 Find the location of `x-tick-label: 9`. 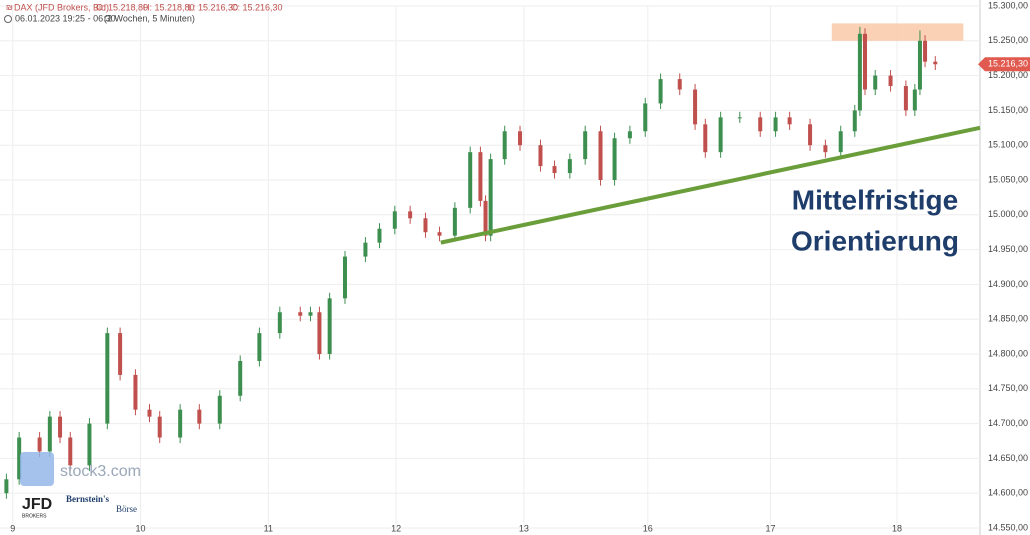

x-tick-label: 9 is located at coordinates (12, 528).